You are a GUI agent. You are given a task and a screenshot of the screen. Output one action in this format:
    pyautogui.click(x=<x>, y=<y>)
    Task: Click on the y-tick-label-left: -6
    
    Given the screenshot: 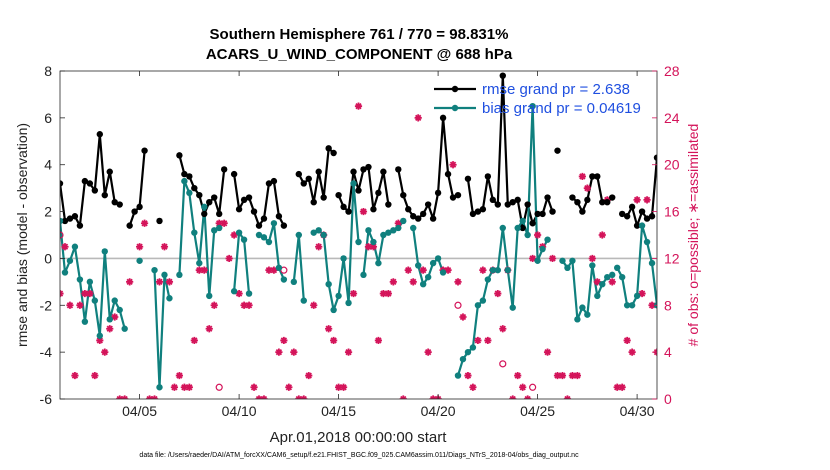 What is the action you would take?
    pyautogui.click(x=46, y=399)
    